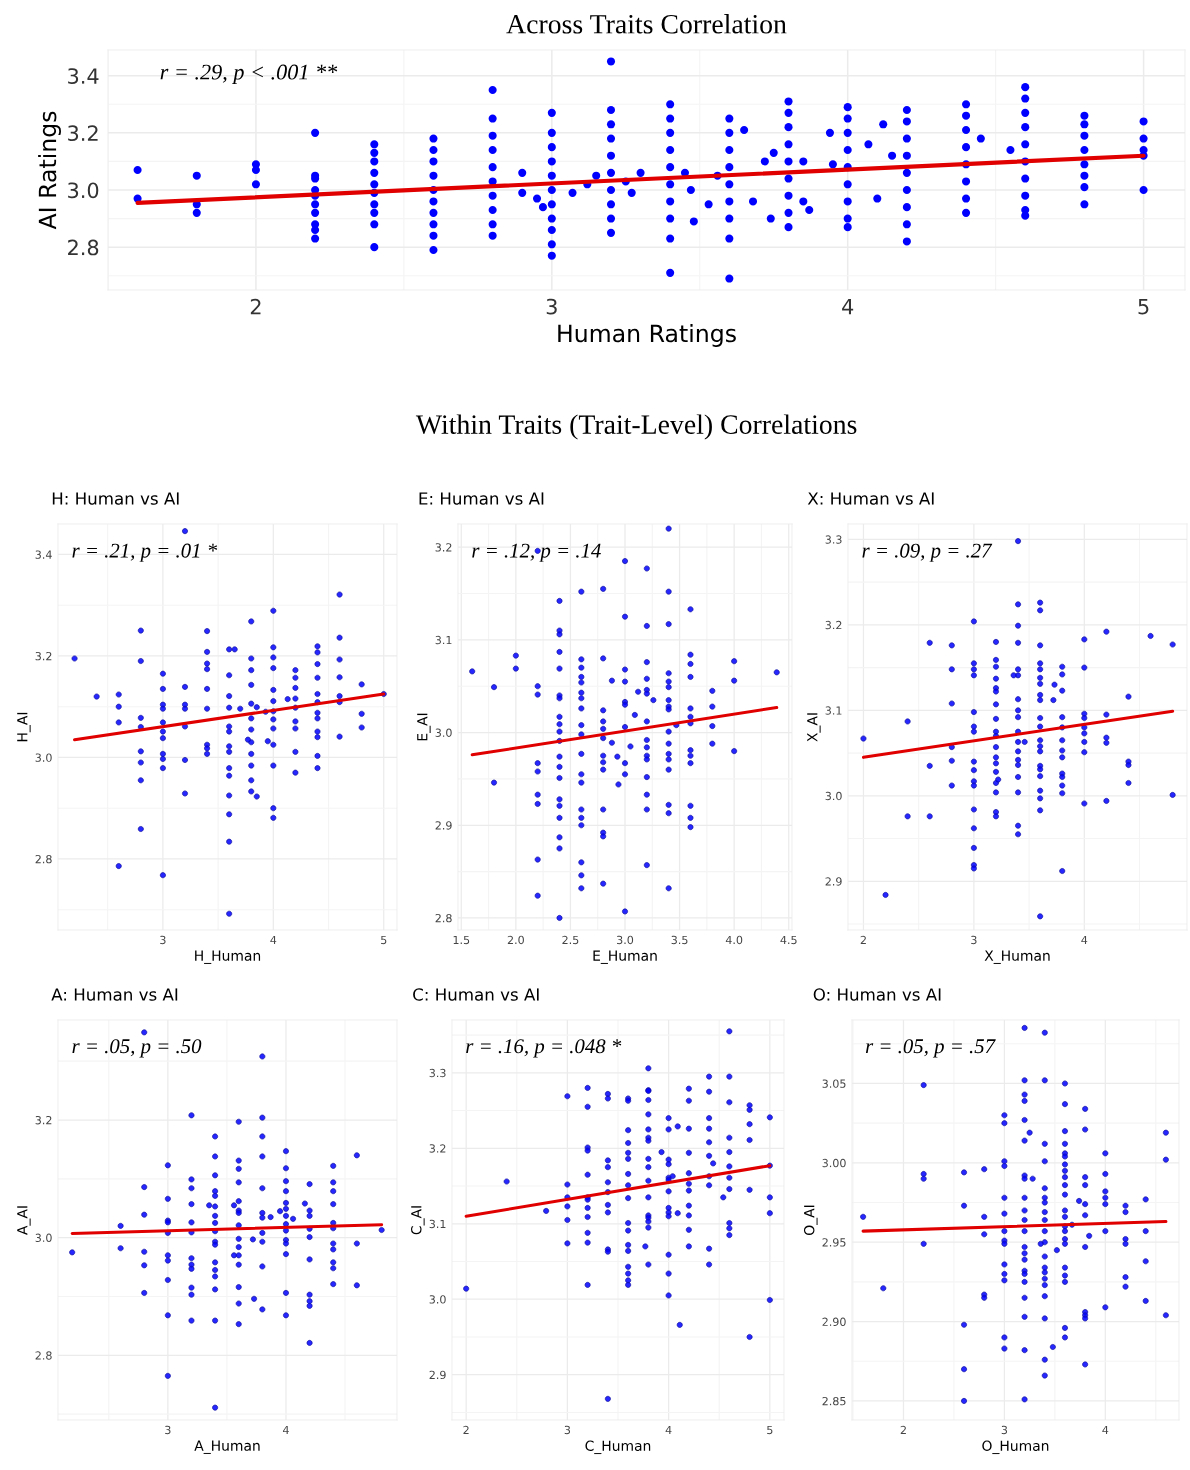  Describe the element at coordinates (424, 727) in the screenshot. I see `y-axis-title: E_AI` at that location.